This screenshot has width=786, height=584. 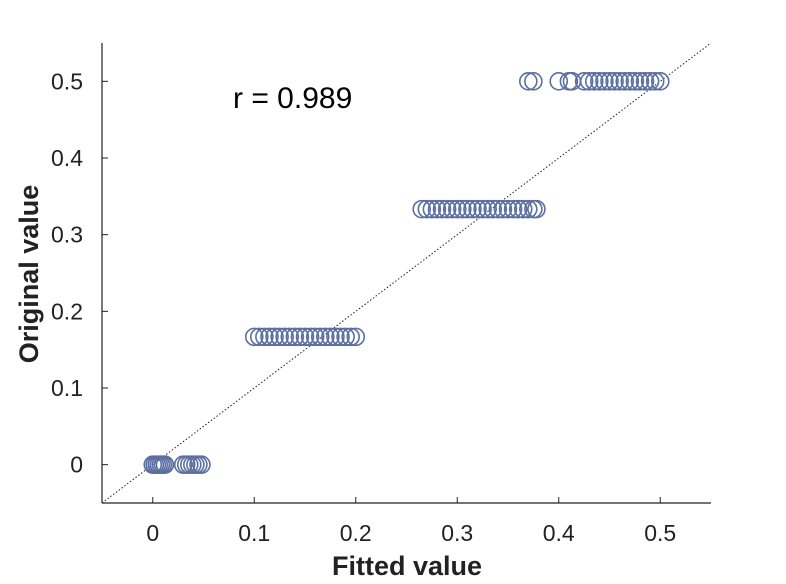 I want to click on y-tick-label: 0, so click(x=76, y=465).